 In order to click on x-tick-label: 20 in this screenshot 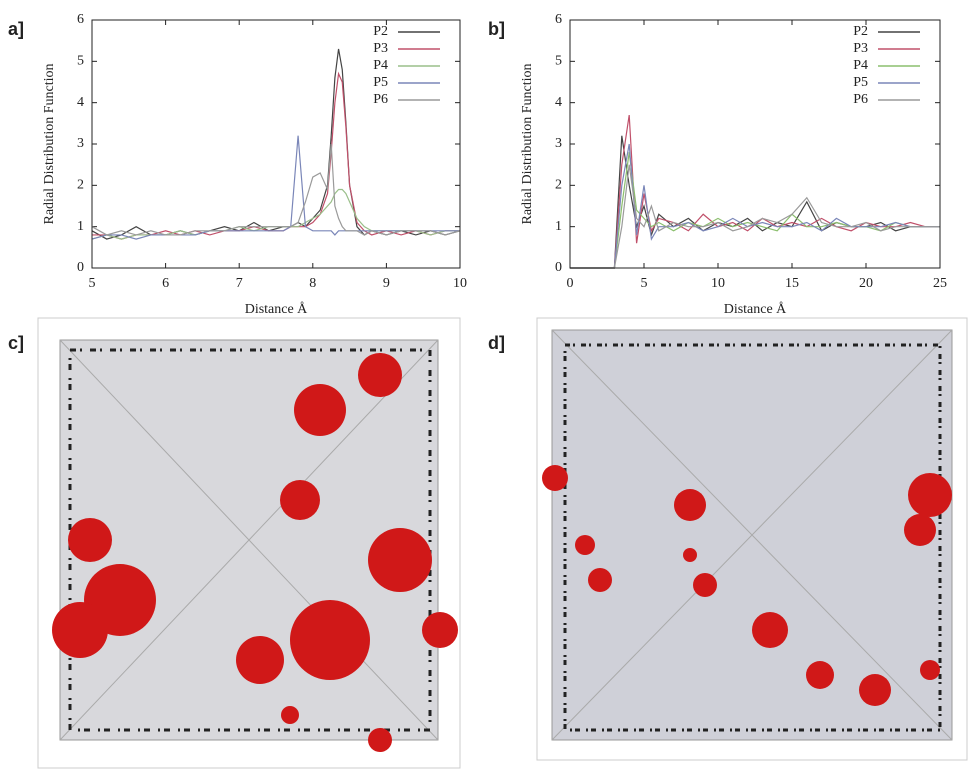, I will do `click(866, 283)`.